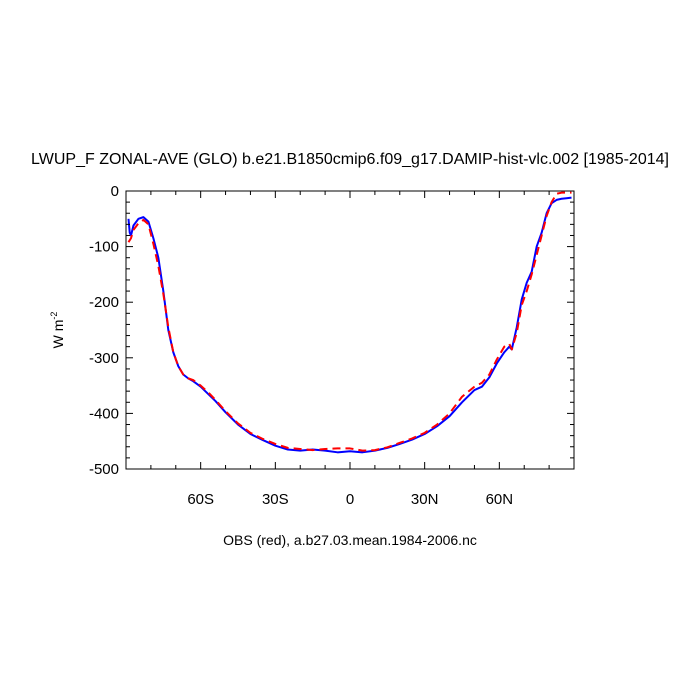 The width and height of the screenshot is (700, 700). What do you see at coordinates (200, 499) in the screenshot?
I see `x-tick-label: 60S` at bounding box center [200, 499].